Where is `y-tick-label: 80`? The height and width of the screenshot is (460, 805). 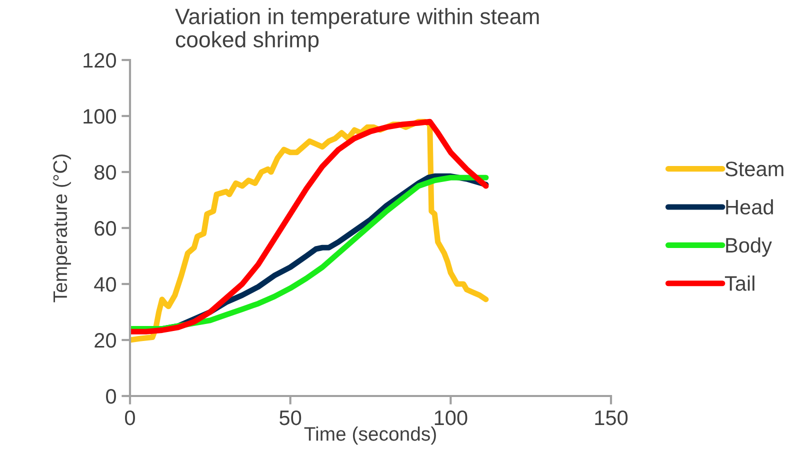
y-tick-label: 80 is located at coordinates (105, 172).